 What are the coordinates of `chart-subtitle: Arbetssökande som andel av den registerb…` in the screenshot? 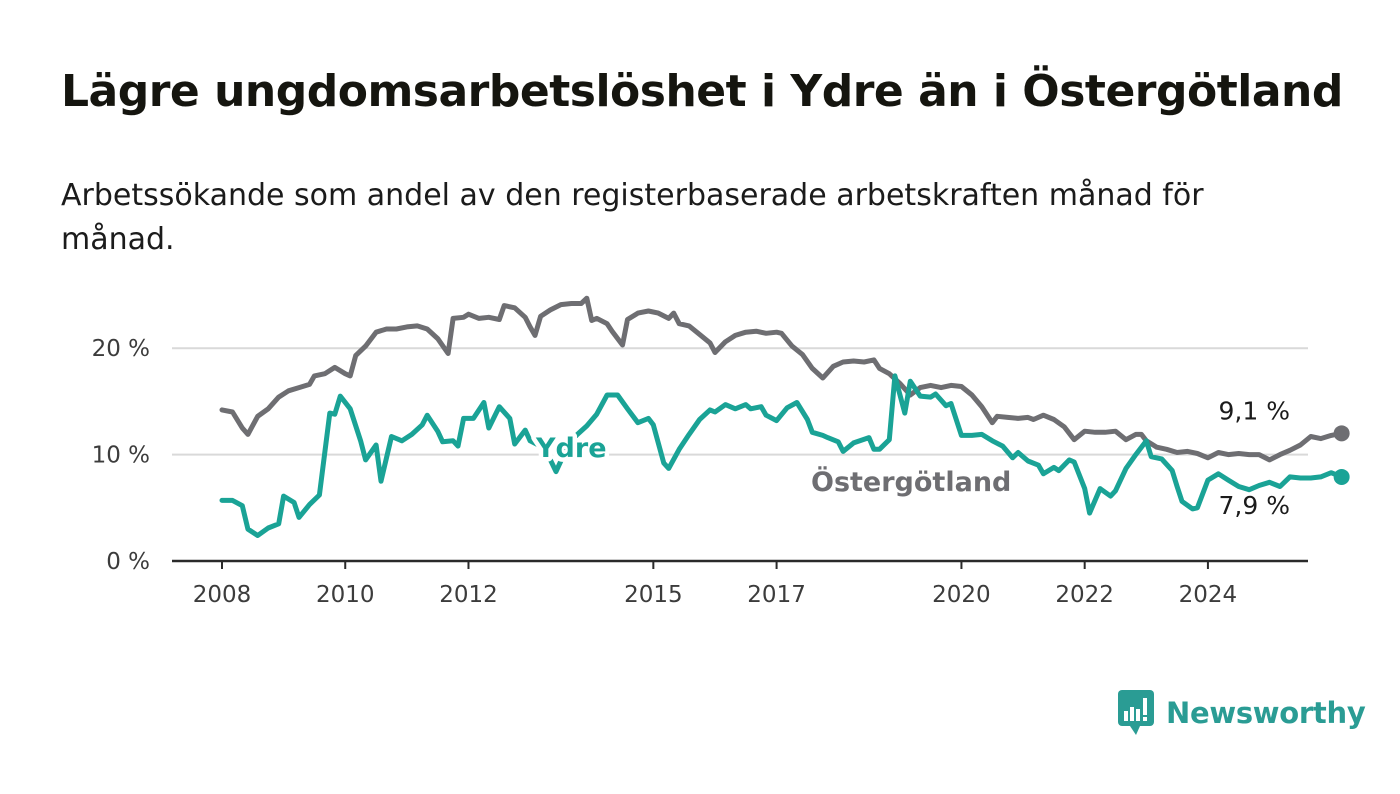 It's located at (632, 217).